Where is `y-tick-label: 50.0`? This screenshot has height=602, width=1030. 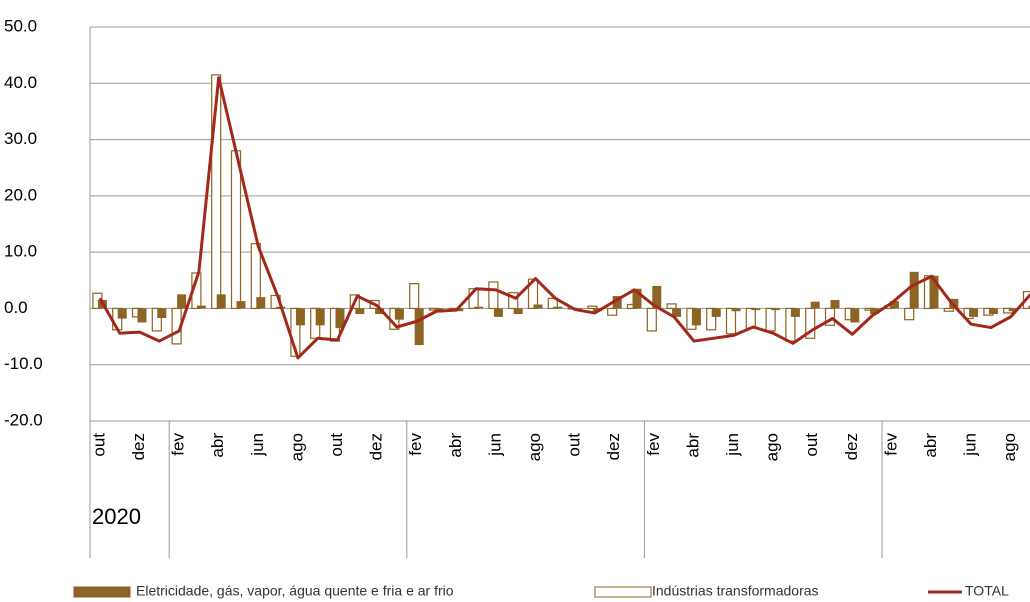
y-tick-label: 50.0 is located at coordinates (20, 25).